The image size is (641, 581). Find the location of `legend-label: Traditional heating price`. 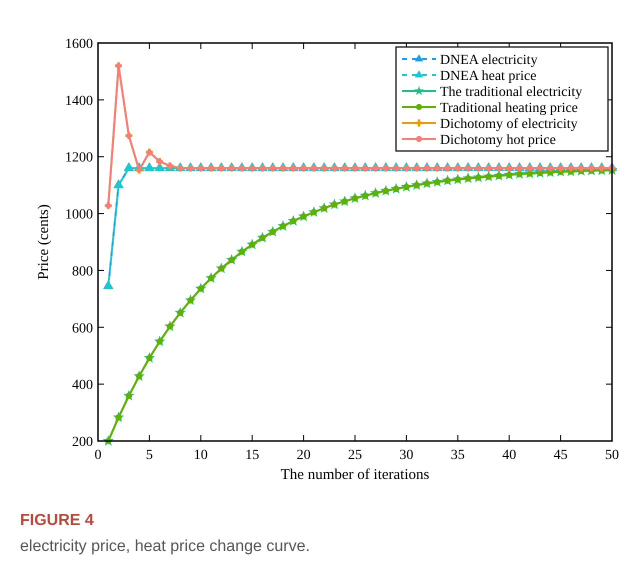

legend-label: Traditional heating price is located at coordinates (509, 108).